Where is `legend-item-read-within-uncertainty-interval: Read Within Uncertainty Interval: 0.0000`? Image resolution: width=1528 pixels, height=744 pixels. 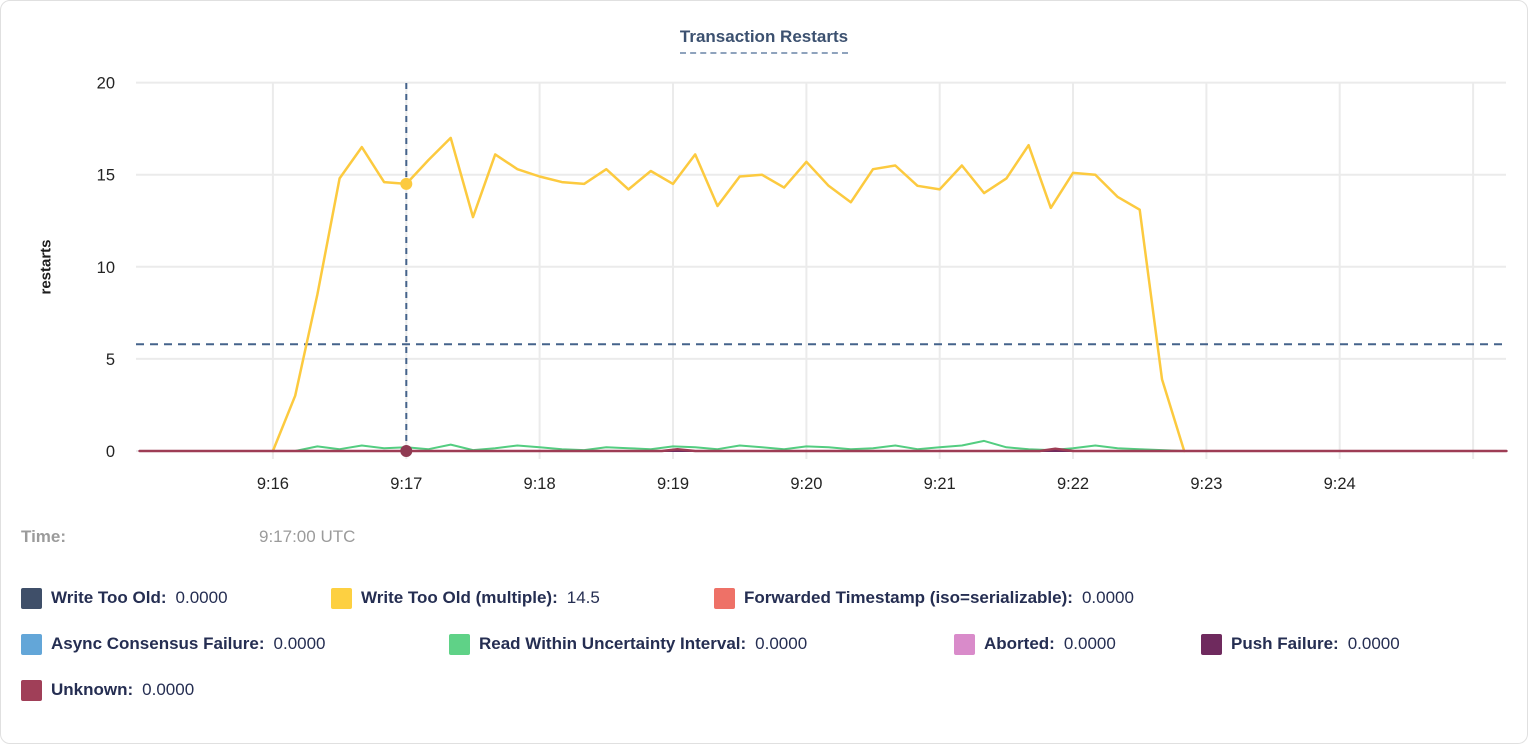
legend-item-read-within-uncertainty-interval: Read Within Uncertainty Interval: 0.0000 is located at coordinates (628, 644).